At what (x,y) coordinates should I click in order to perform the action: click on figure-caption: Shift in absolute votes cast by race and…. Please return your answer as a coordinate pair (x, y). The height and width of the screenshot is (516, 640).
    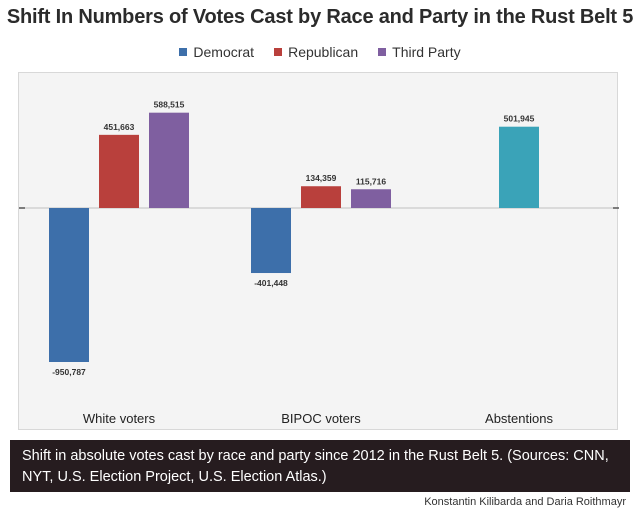
    Looking at the image, I should click on (320, 466).